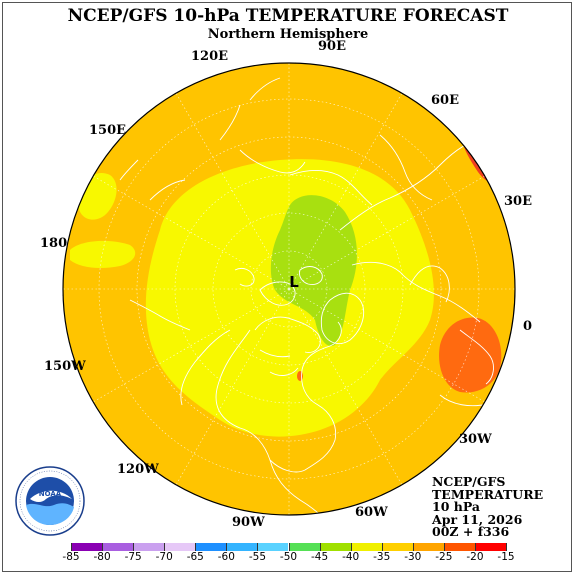  I want to click on colorbar-tick-label: -45, so click(319, 557).